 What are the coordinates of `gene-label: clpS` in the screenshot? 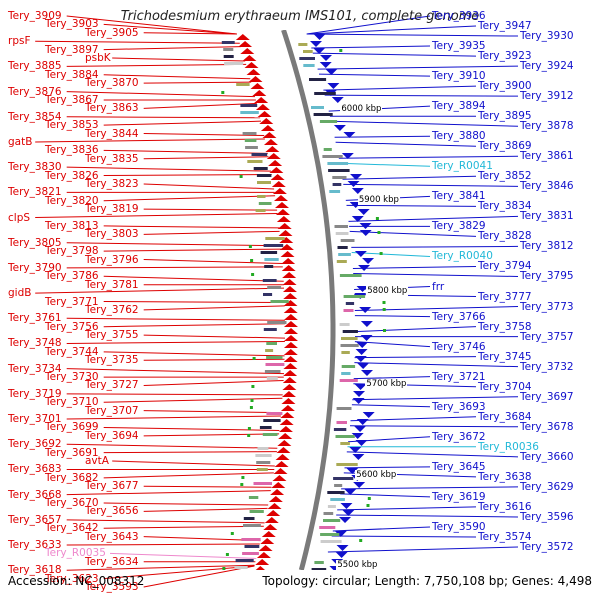 It's located at (19, 217).